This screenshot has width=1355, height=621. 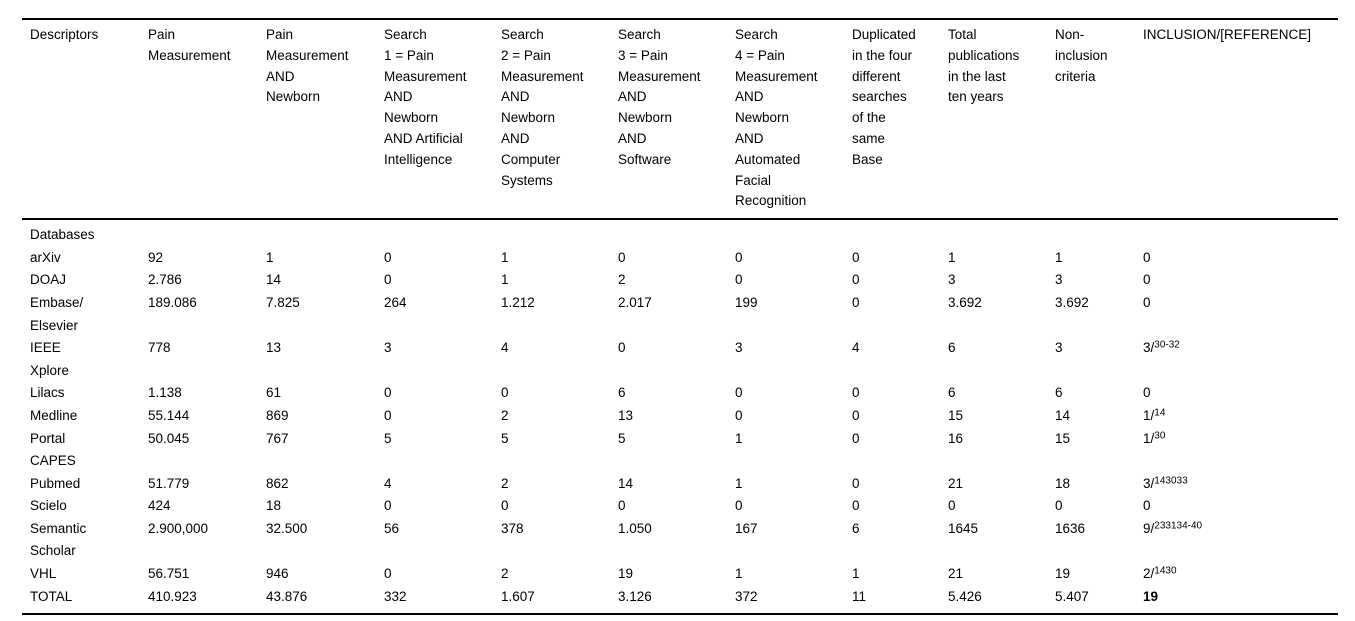 What do you see at coordinates (169, 415) in the screenshot?
I see `value-cell: 55.144` at bounding box center [169, 415].